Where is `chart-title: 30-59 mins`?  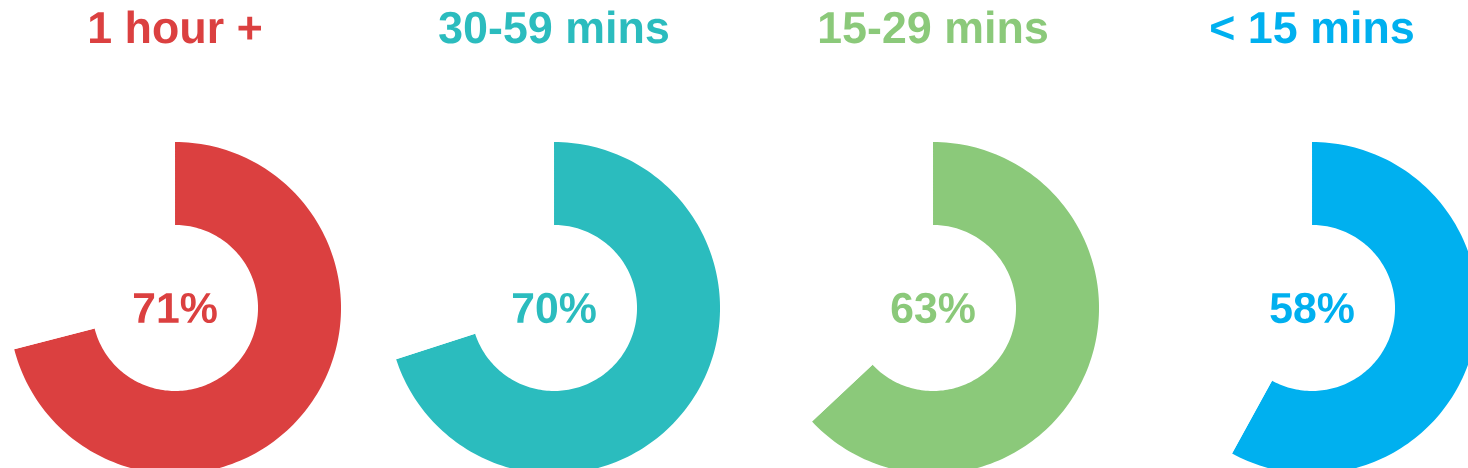 chart-title: 30-59 mins is located at coordinates (553, 27).